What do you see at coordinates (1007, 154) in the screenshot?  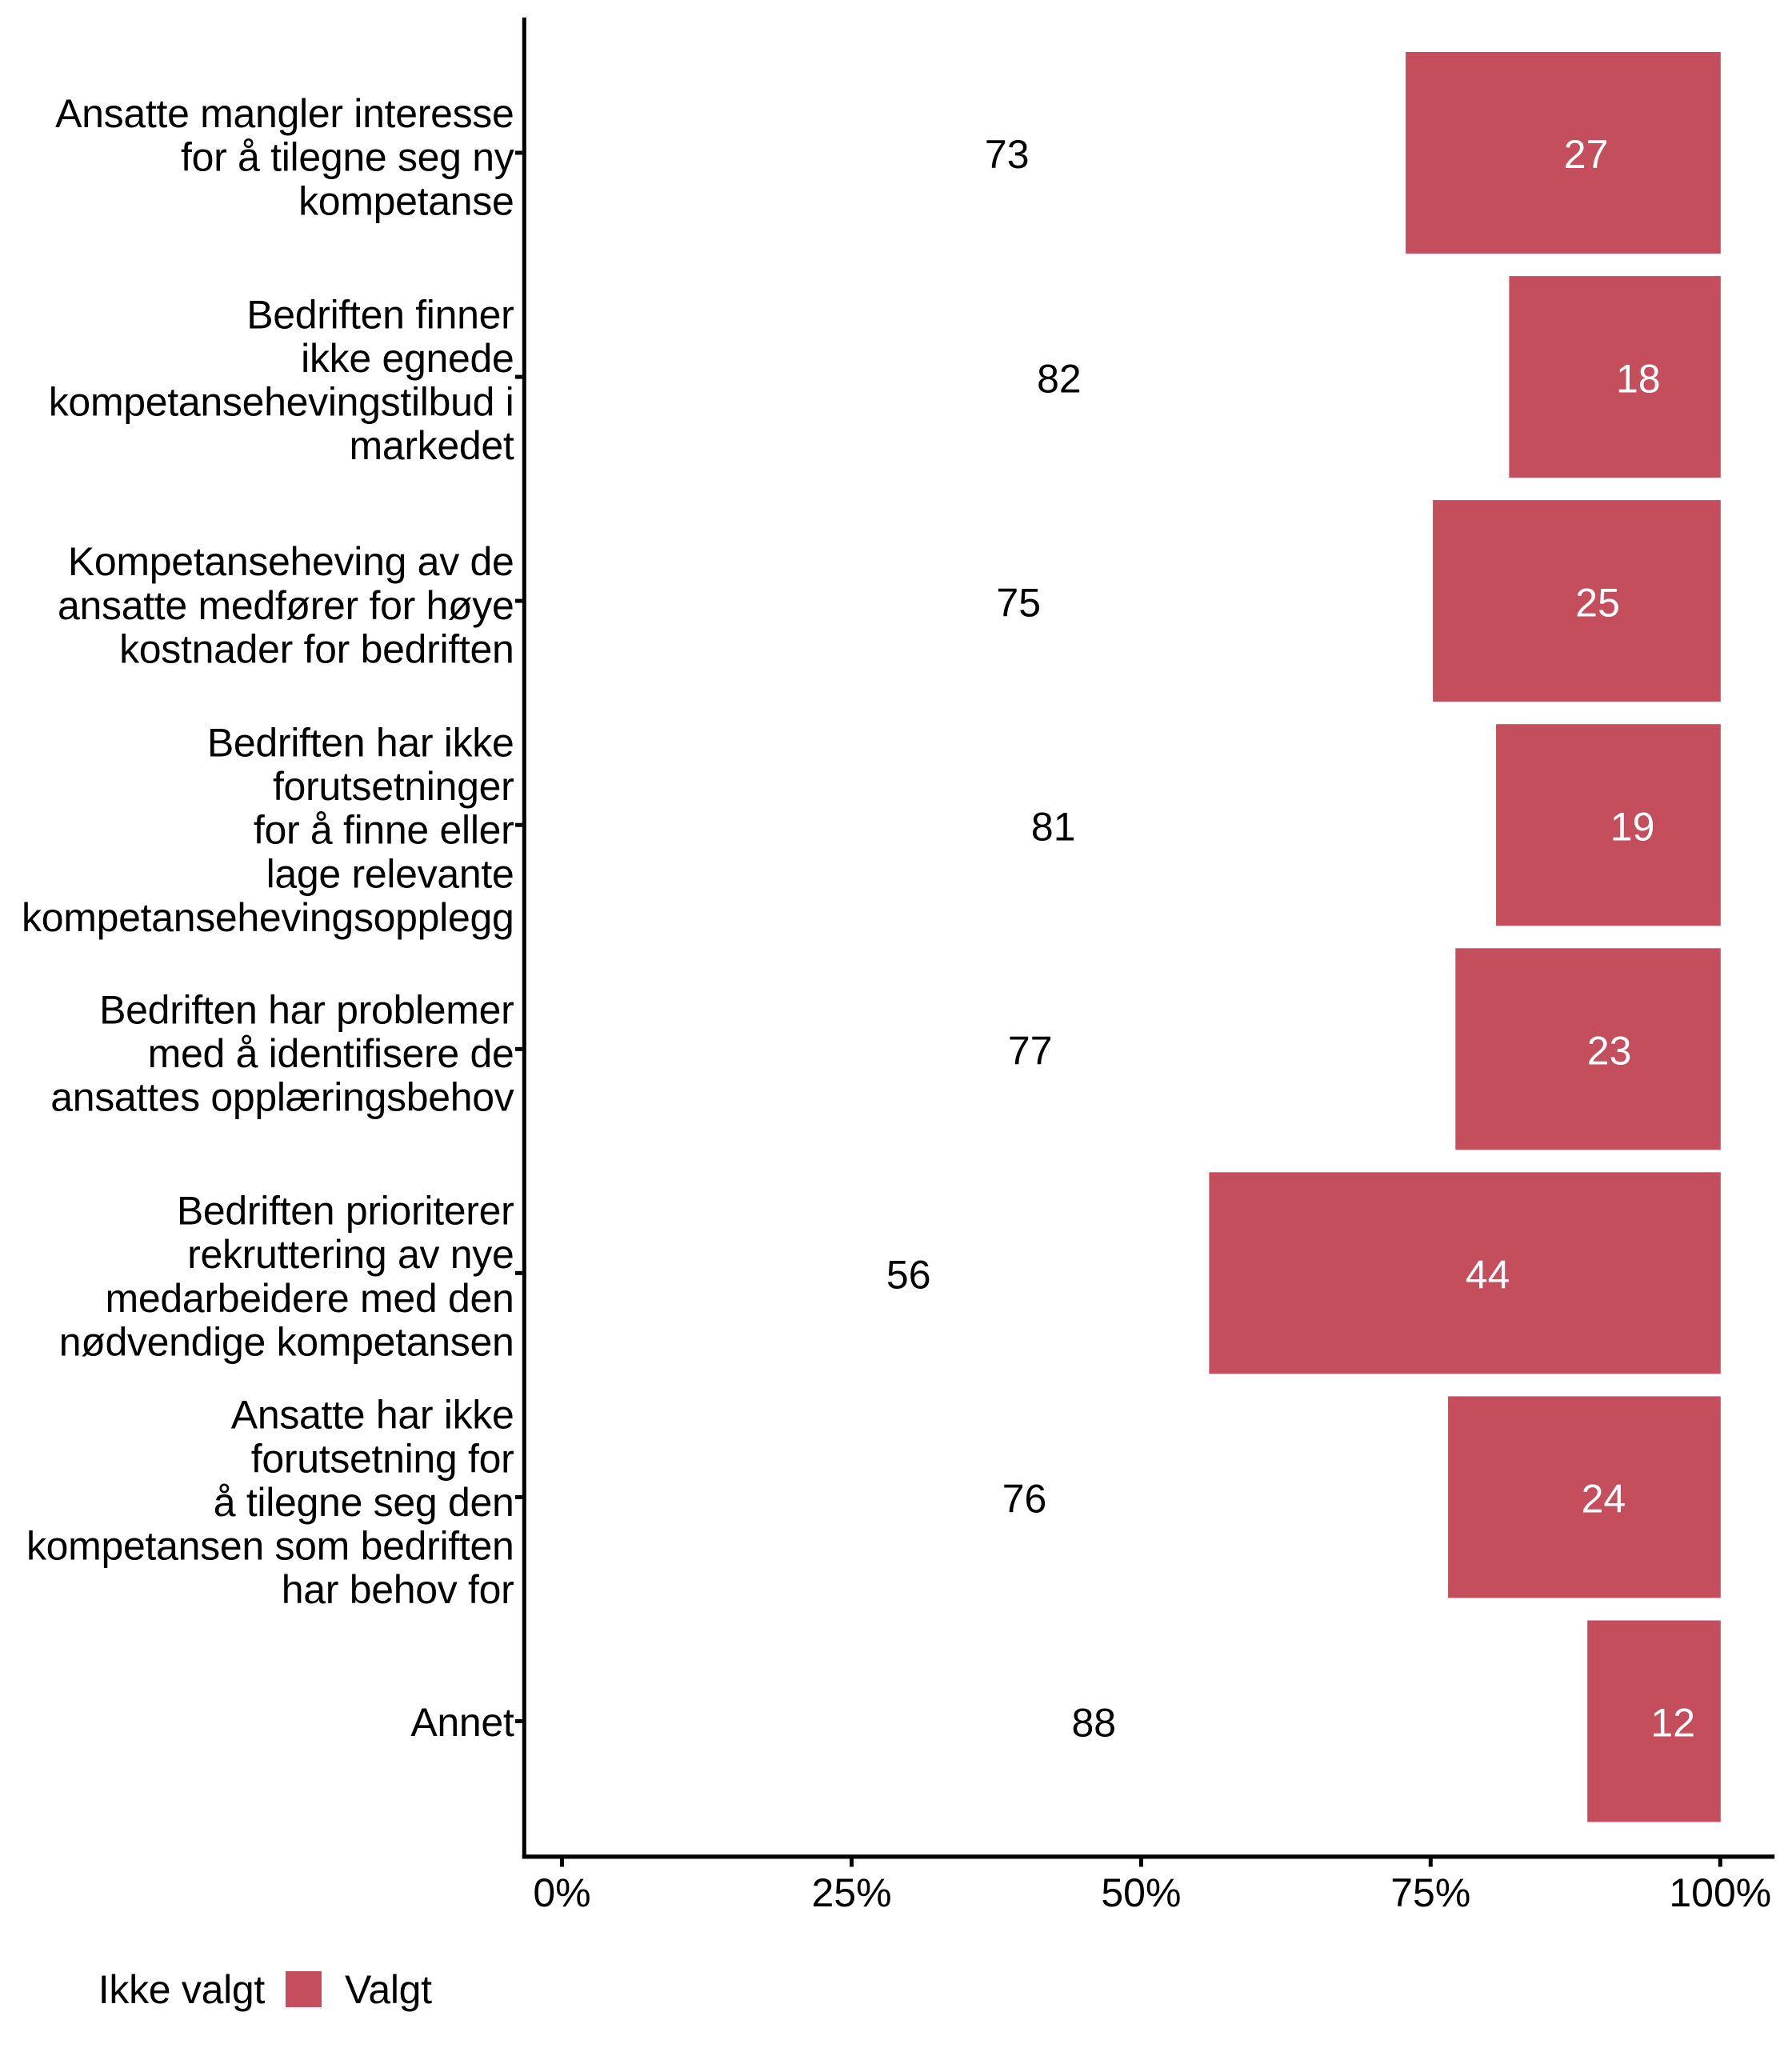 I see `svg-text: 73` at bounding box center [1007, 154].